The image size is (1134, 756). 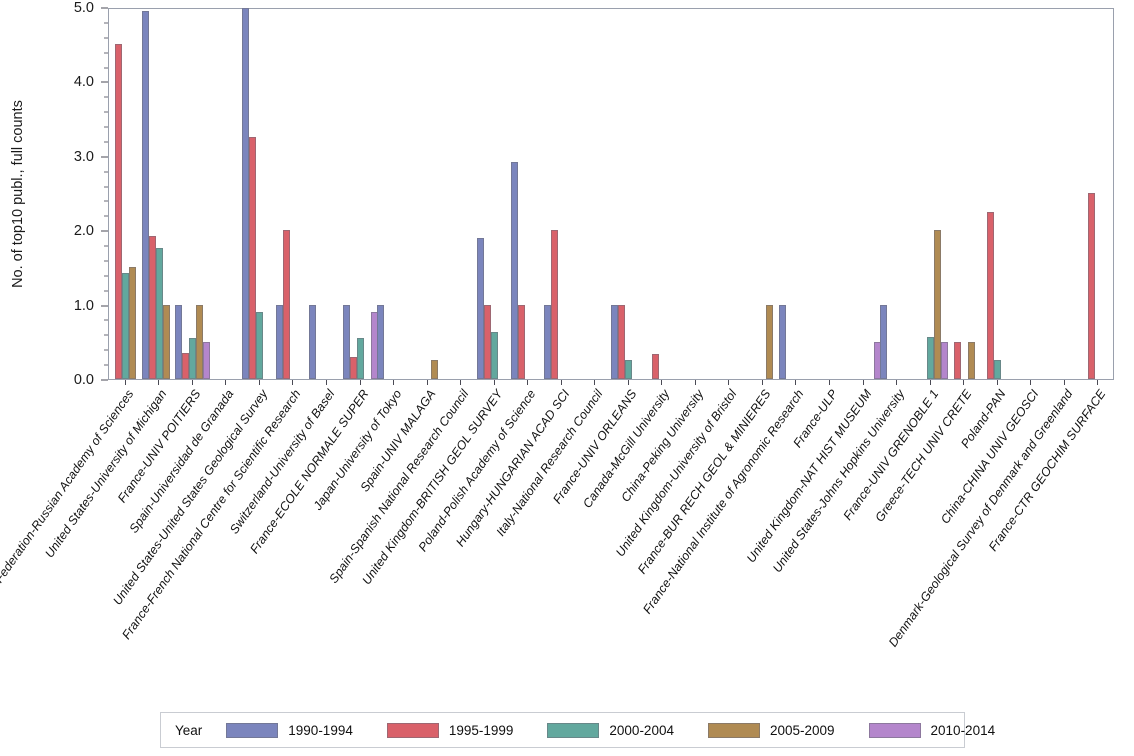 What do you see at coordinates (83, 305) in the screenshot?
I see `y-axis-tick-label: 1.0` at bounding box center [83, 305].